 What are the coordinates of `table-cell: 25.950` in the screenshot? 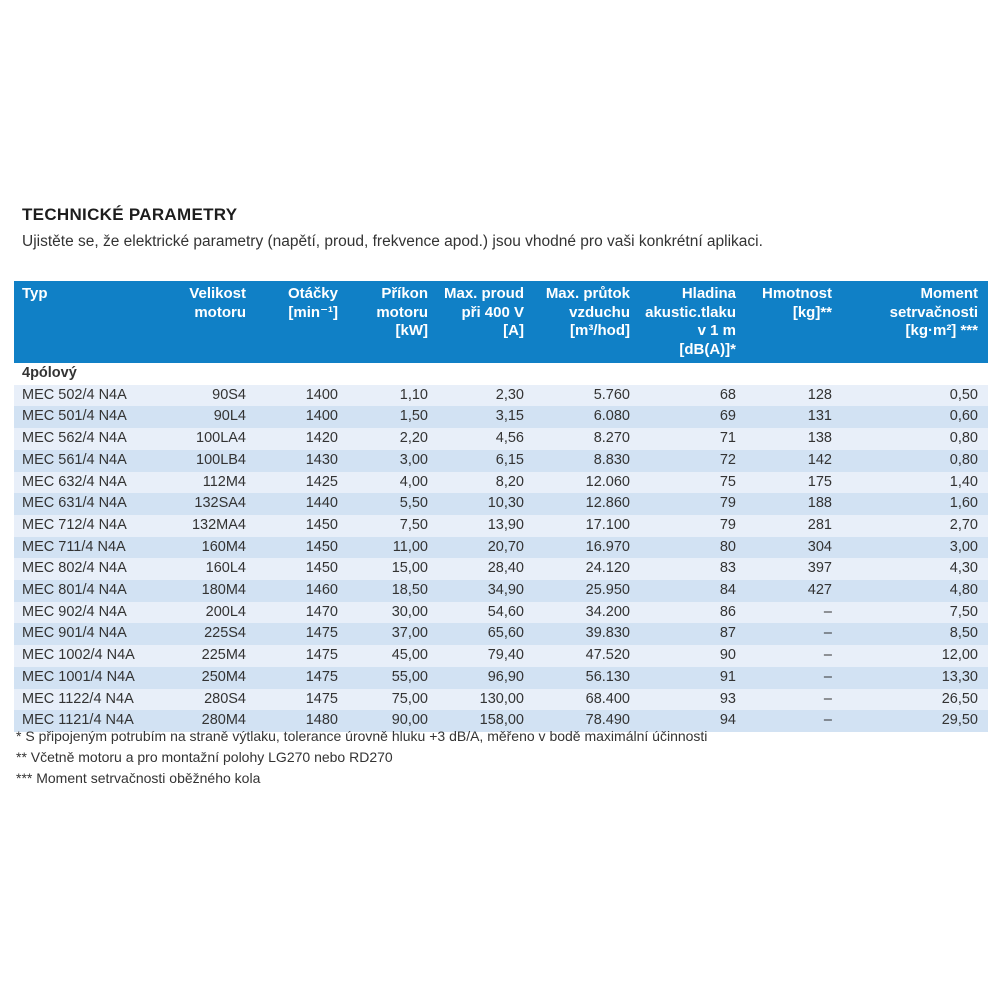 It's located at (587, 591).